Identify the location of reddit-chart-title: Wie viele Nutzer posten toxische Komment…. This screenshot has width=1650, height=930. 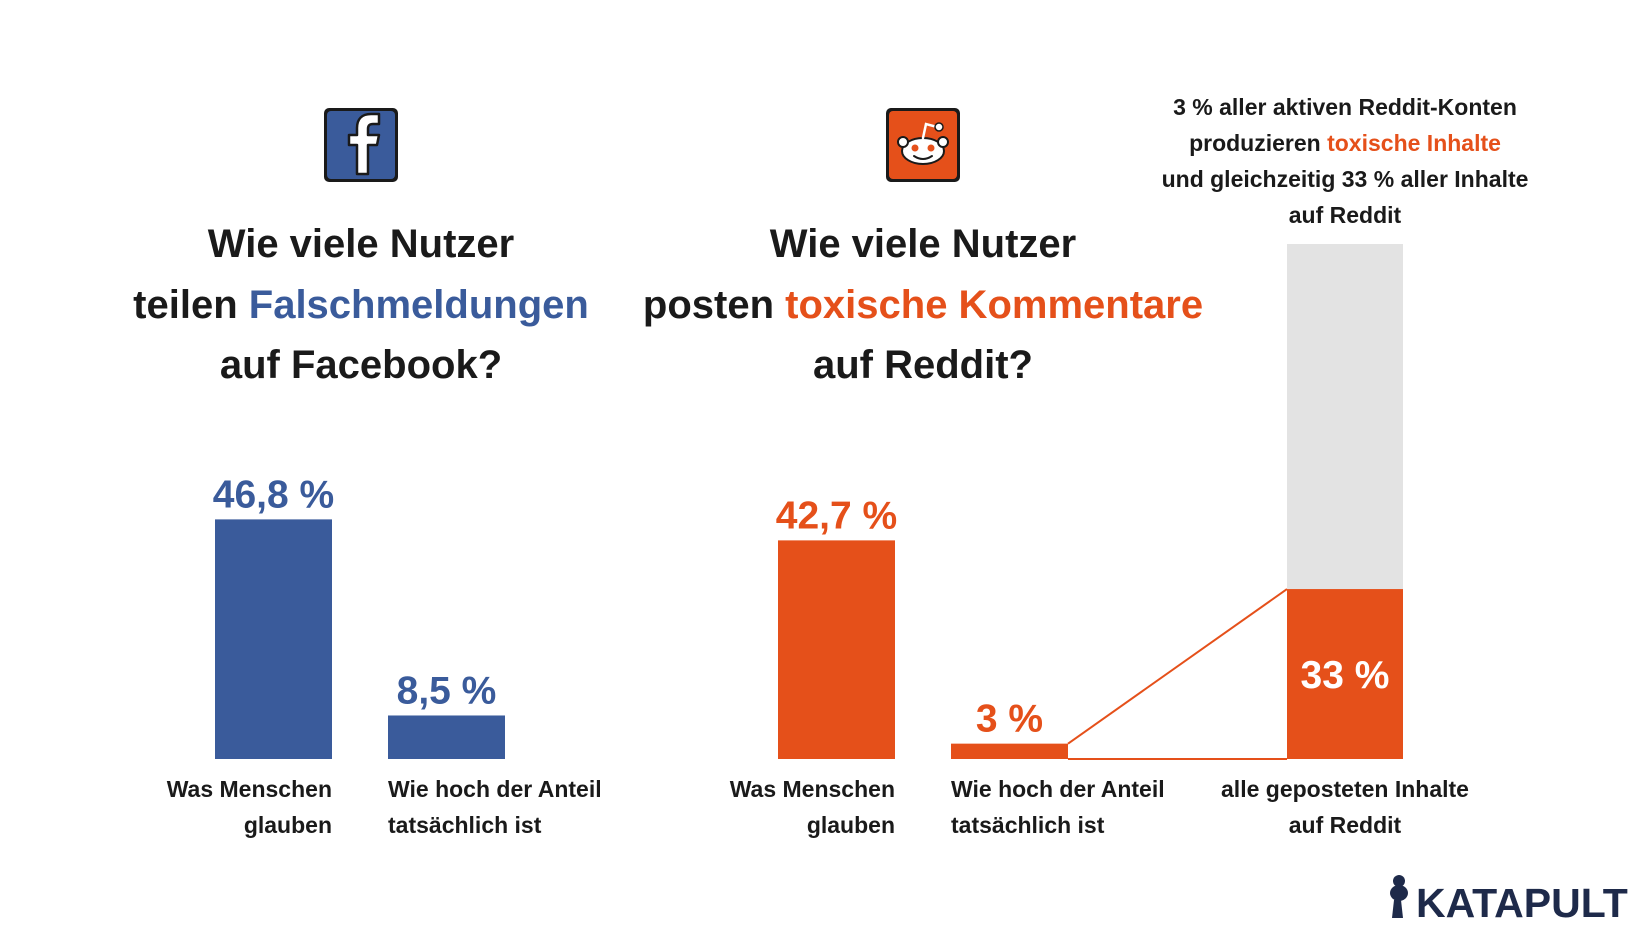
(923, 304).